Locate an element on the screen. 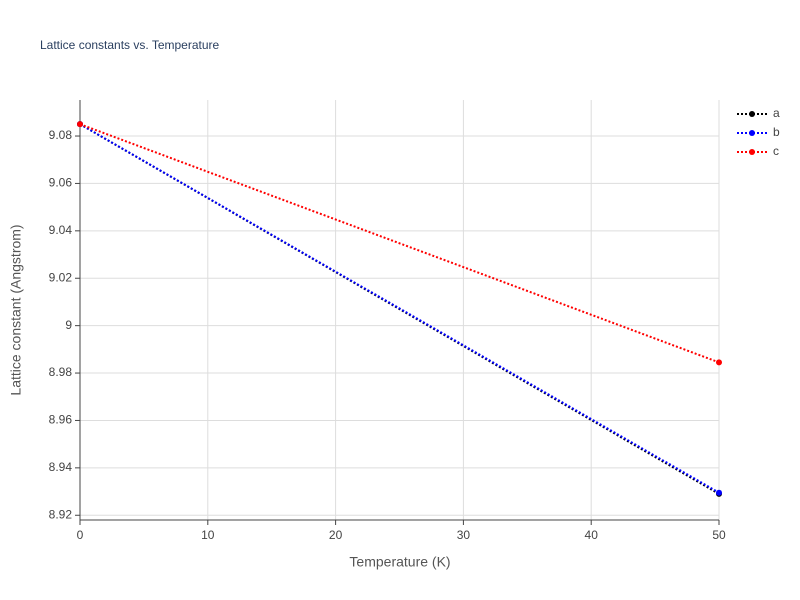 This screenshot has width=800, height=600. x-tick-label: 50 is located at coordinates (719, 535).